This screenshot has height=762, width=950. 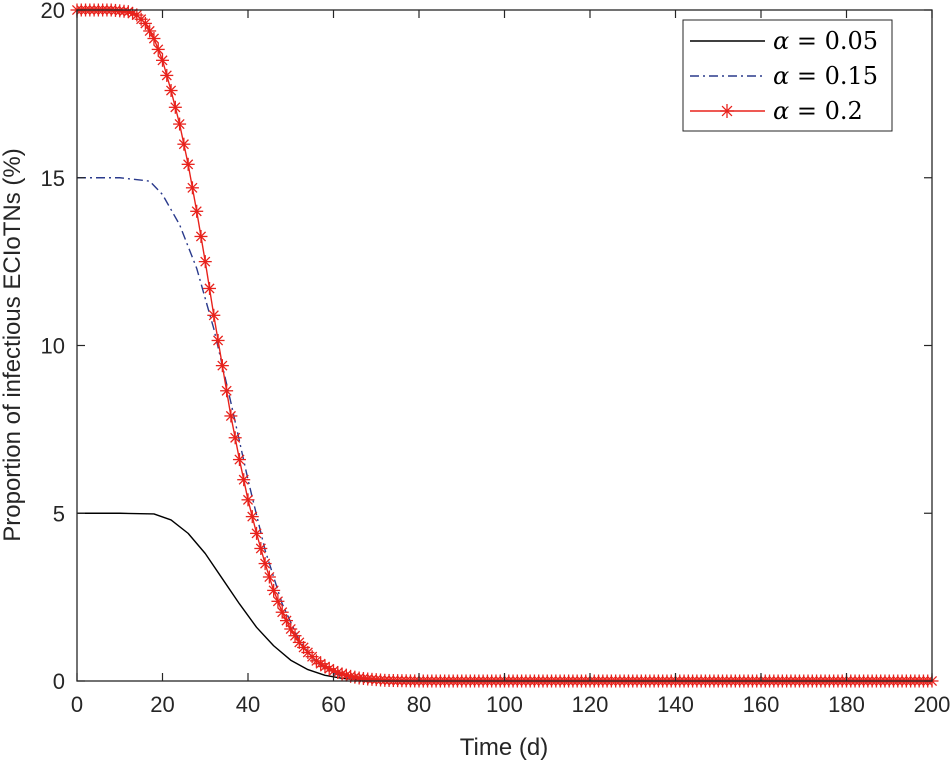 I want to click on y-tick-label: 15, so click(x=53, y=178).